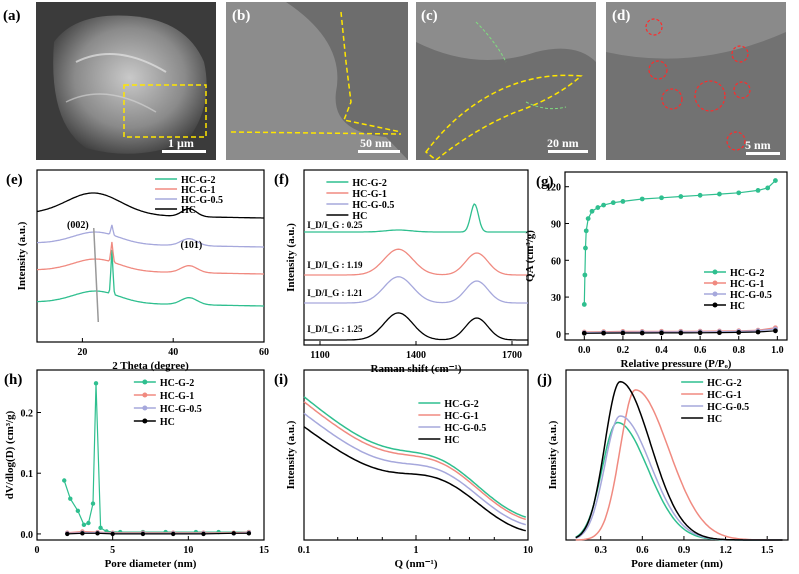 This screenshot has width=799, height=574. What do you see at coordinates (198, 180) in the screenshot?
I see `xrd-legend-label-0: HC-G-2` at bounding box center [198, 180].